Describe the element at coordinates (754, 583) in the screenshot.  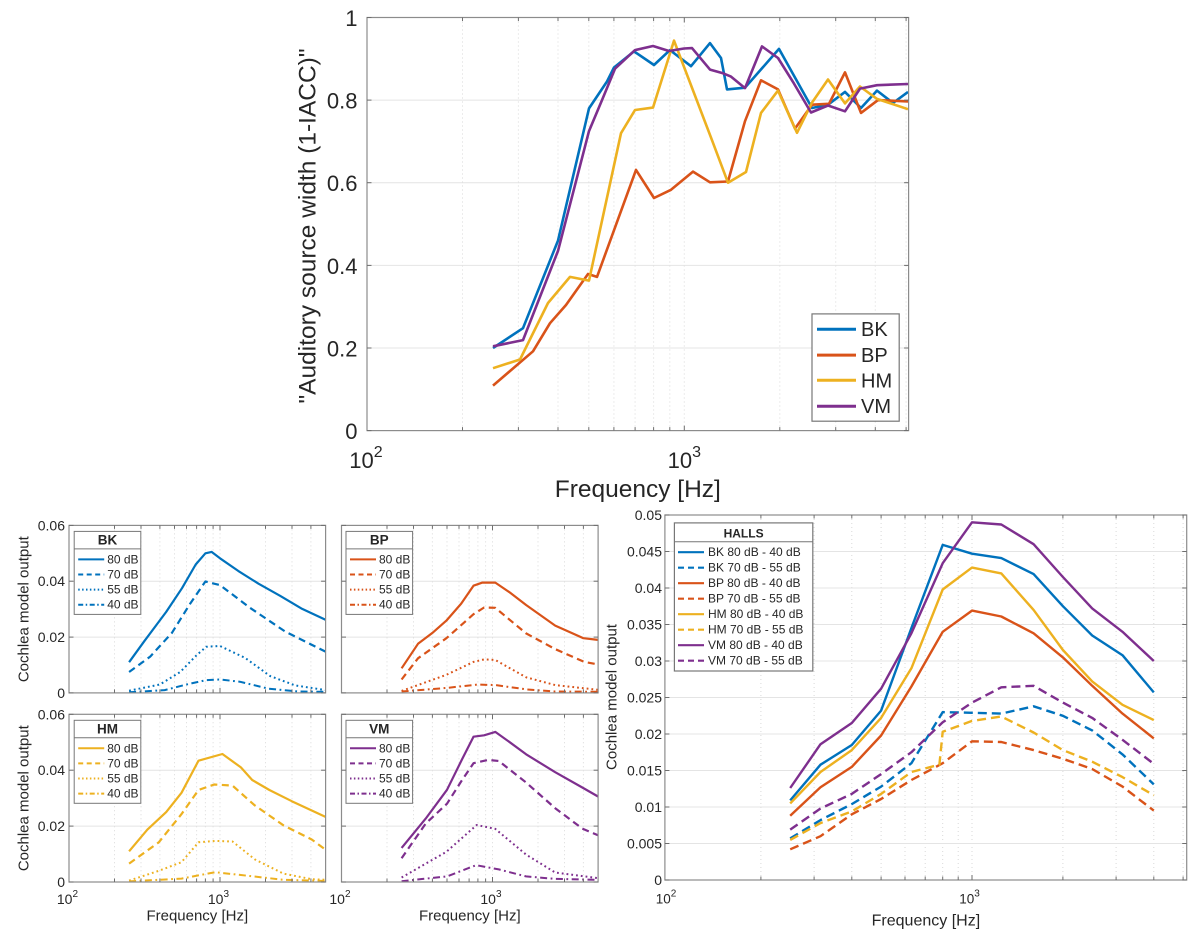
I see `svg-text: BP 80 dB - 40 dB` at that location.